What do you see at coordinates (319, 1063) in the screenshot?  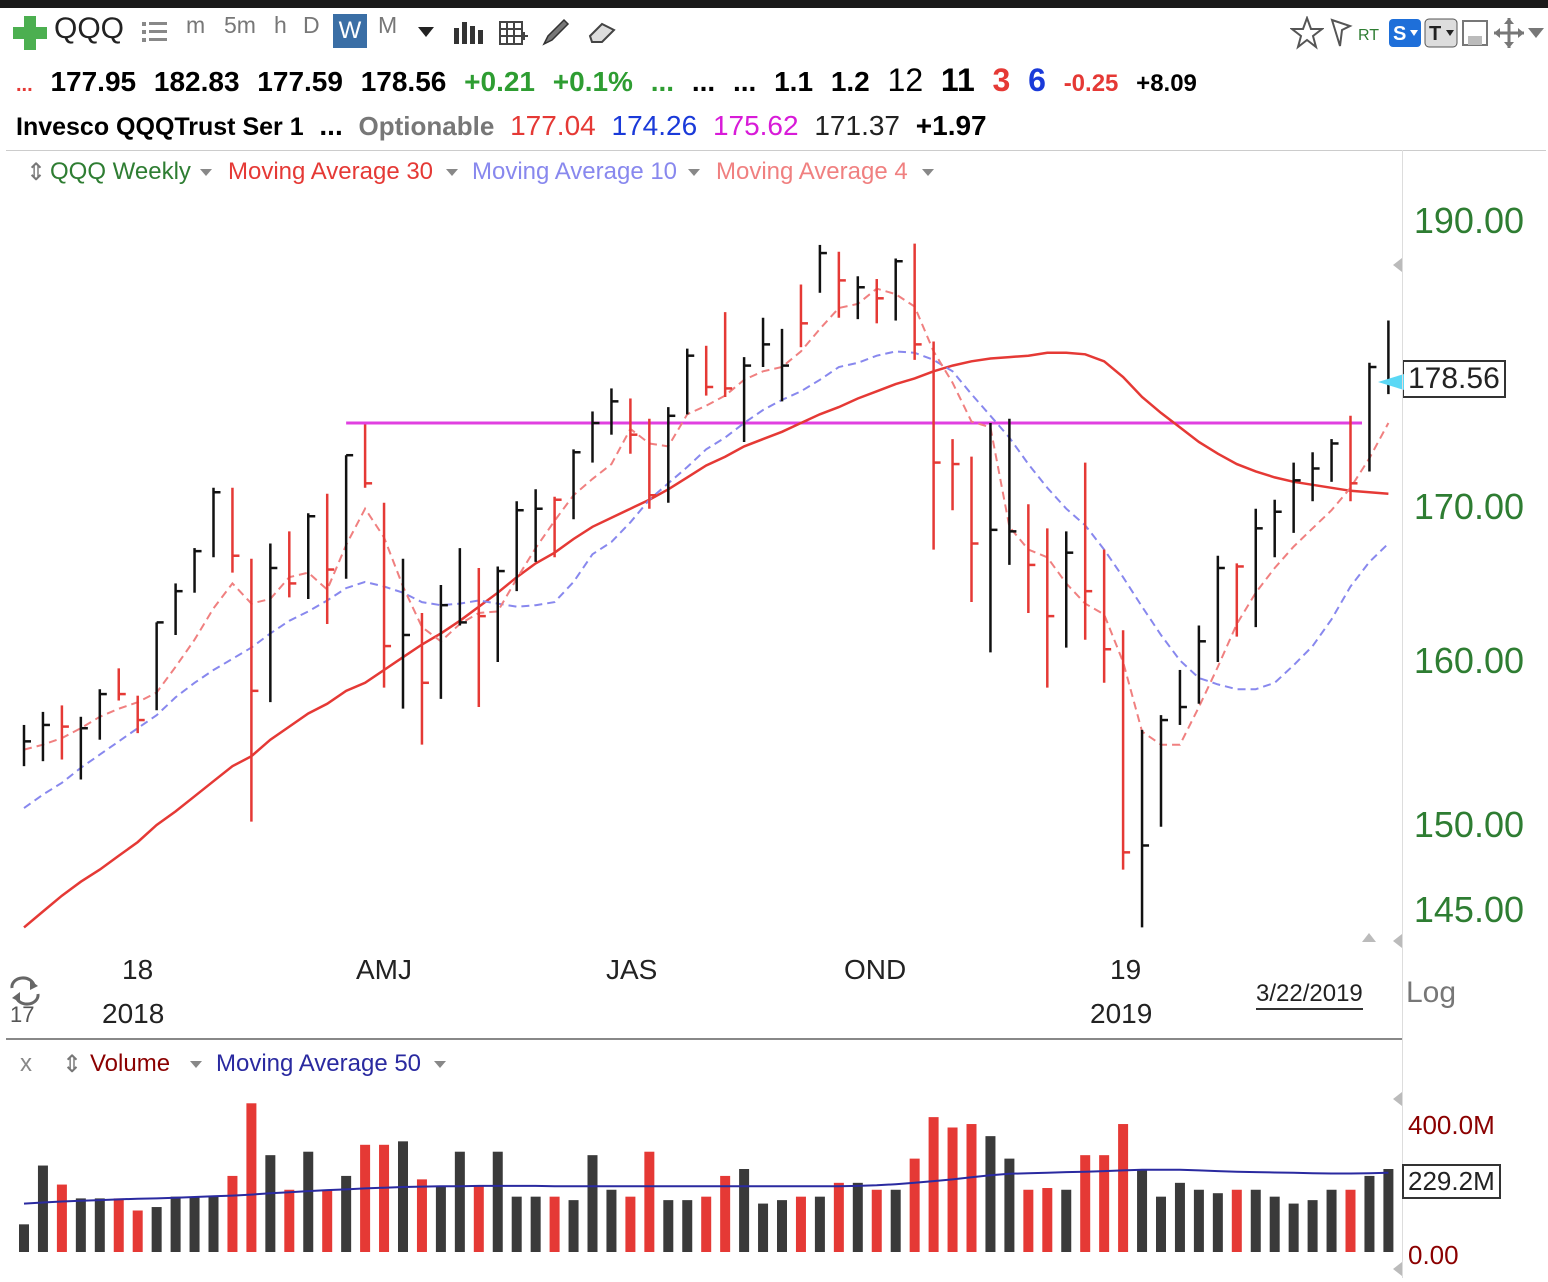 I see `legend-vol-ma50: Moving Average 50` at bounding box center [319, 1063].